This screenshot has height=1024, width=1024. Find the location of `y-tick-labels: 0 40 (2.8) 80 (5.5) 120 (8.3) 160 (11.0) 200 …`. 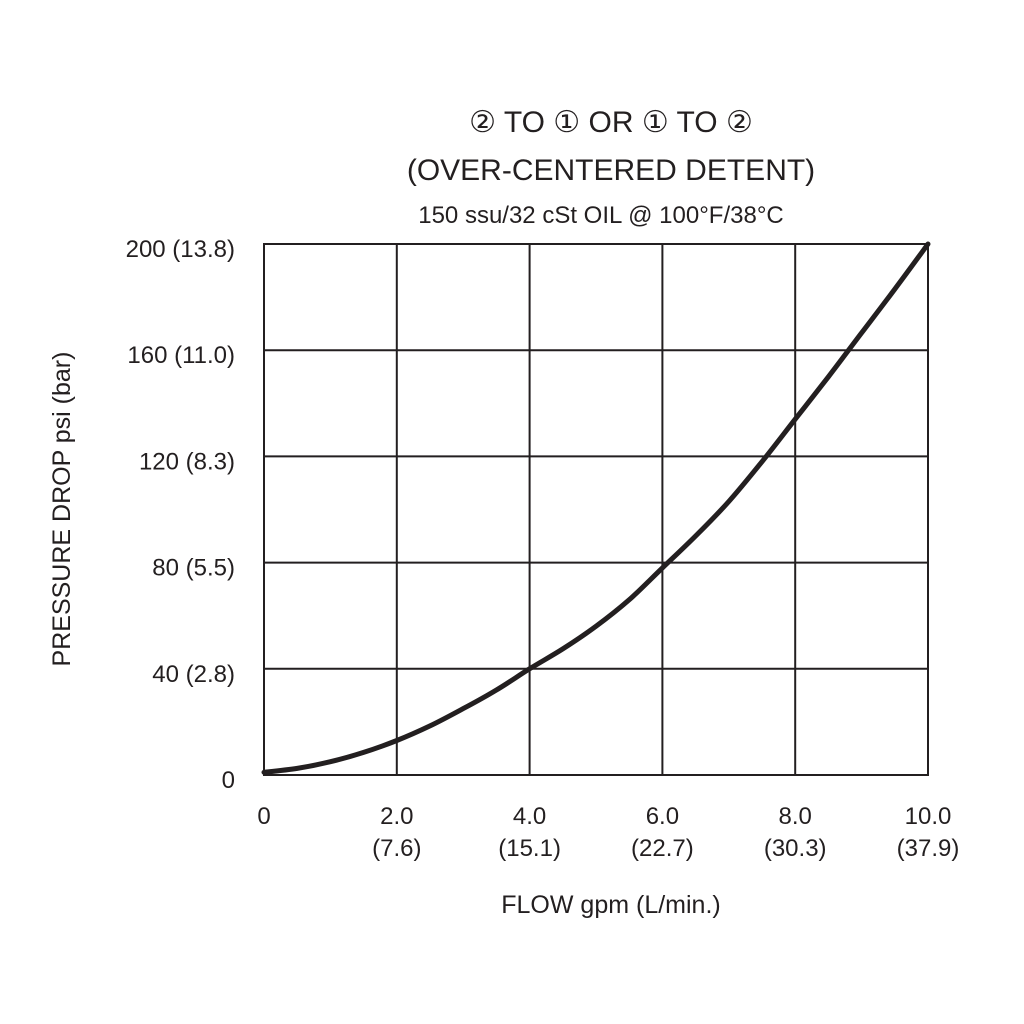

y-tick-labels: 0 40 (2.8) 80 (5.5) 120 (8.3) 160 (11.0) 200 … is located at coordinates (180, 515).